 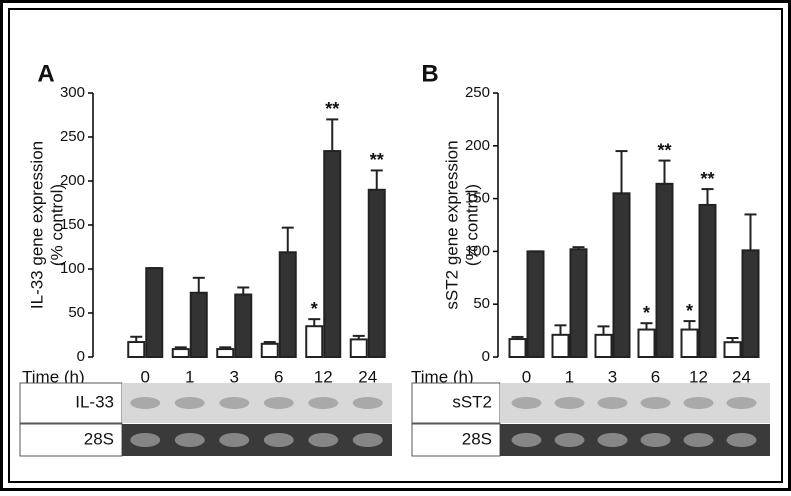 What do you see at coordinates (45, 73) in the screenshot?
I see `panel-letter: A` at bounding box center [45, 73].